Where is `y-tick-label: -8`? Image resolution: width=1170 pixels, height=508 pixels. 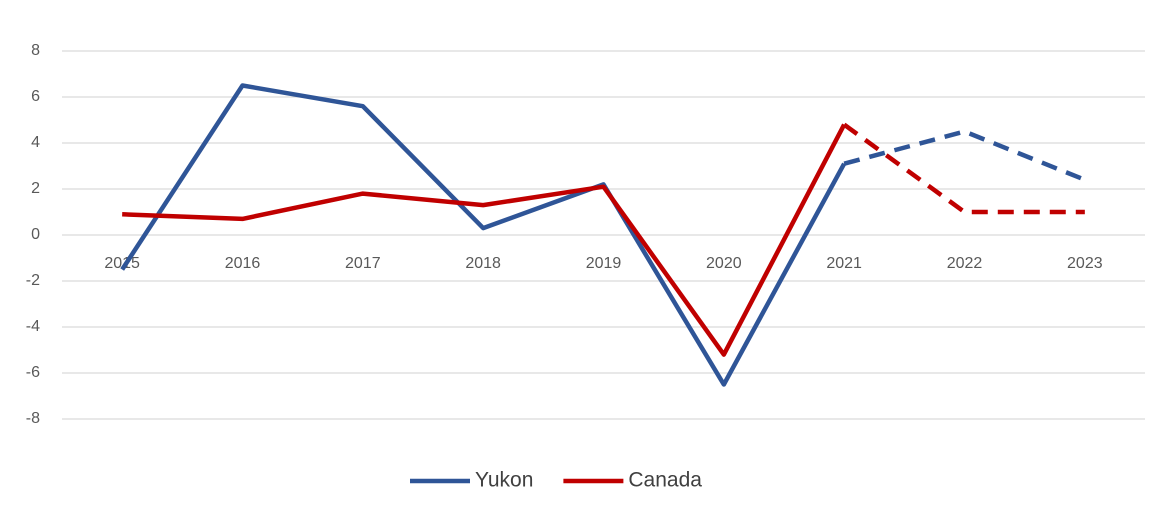 y-tick-label: -8 is located at coordinates (33, 418).